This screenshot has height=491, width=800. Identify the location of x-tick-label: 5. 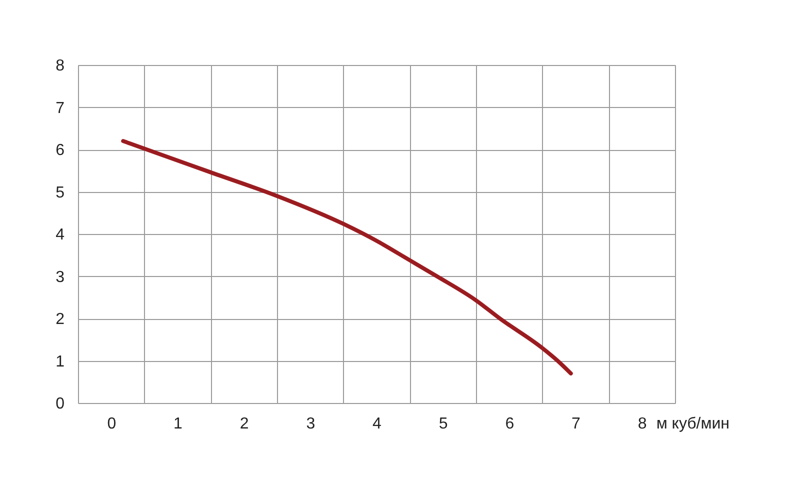
(443, 424).